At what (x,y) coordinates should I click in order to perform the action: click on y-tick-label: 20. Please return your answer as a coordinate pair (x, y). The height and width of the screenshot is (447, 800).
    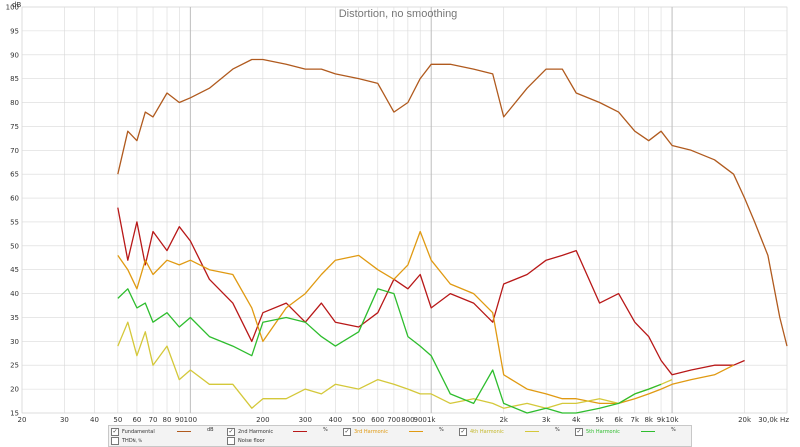
    Looking at the image, I should click on (14, 390).